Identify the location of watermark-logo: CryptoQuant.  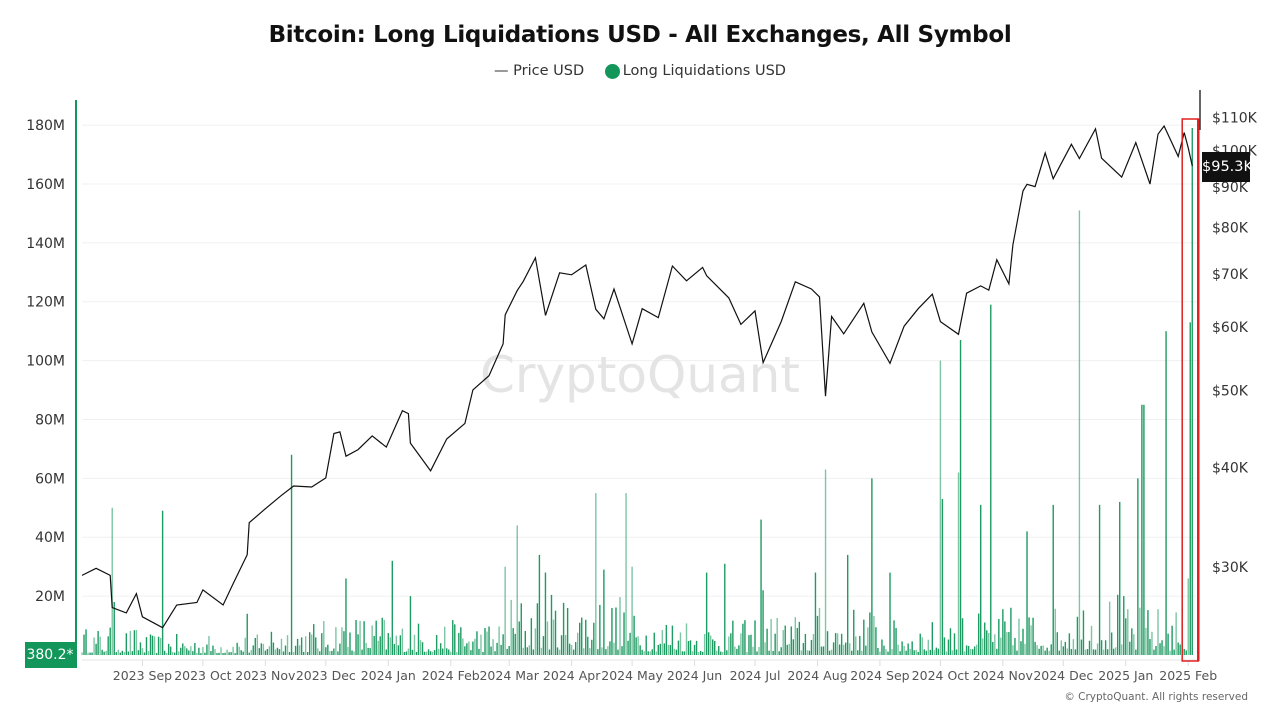
(640, 375).